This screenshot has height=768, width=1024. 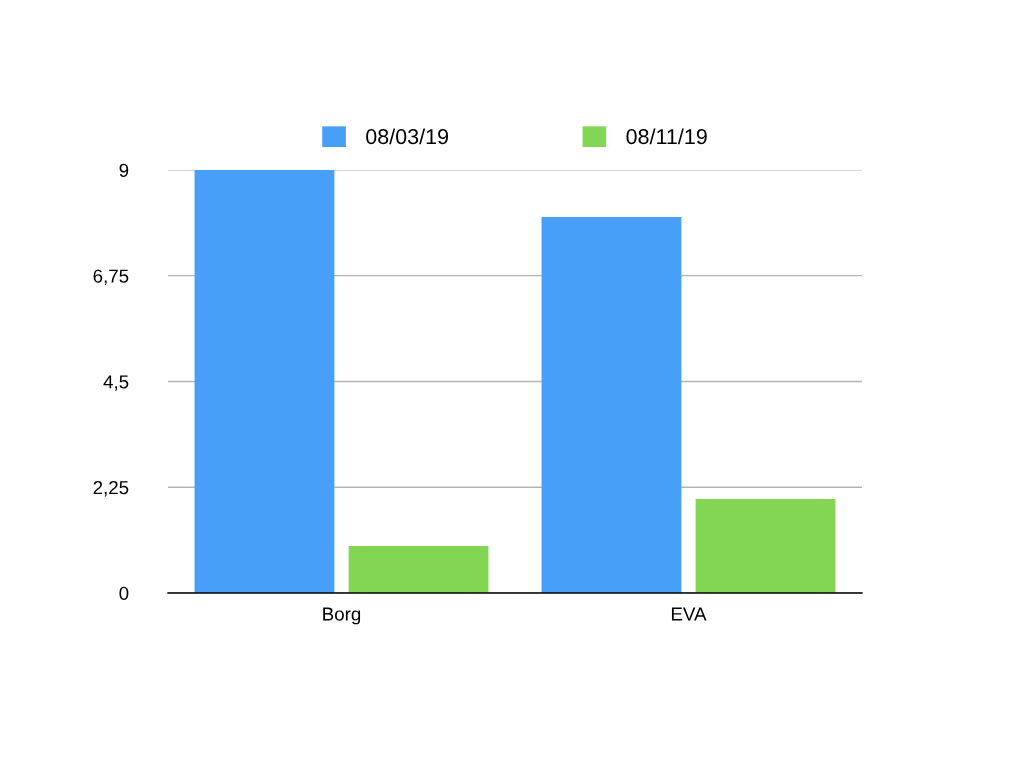 I want to click on x-tick-label: EVA, so click(x=689, y=614).